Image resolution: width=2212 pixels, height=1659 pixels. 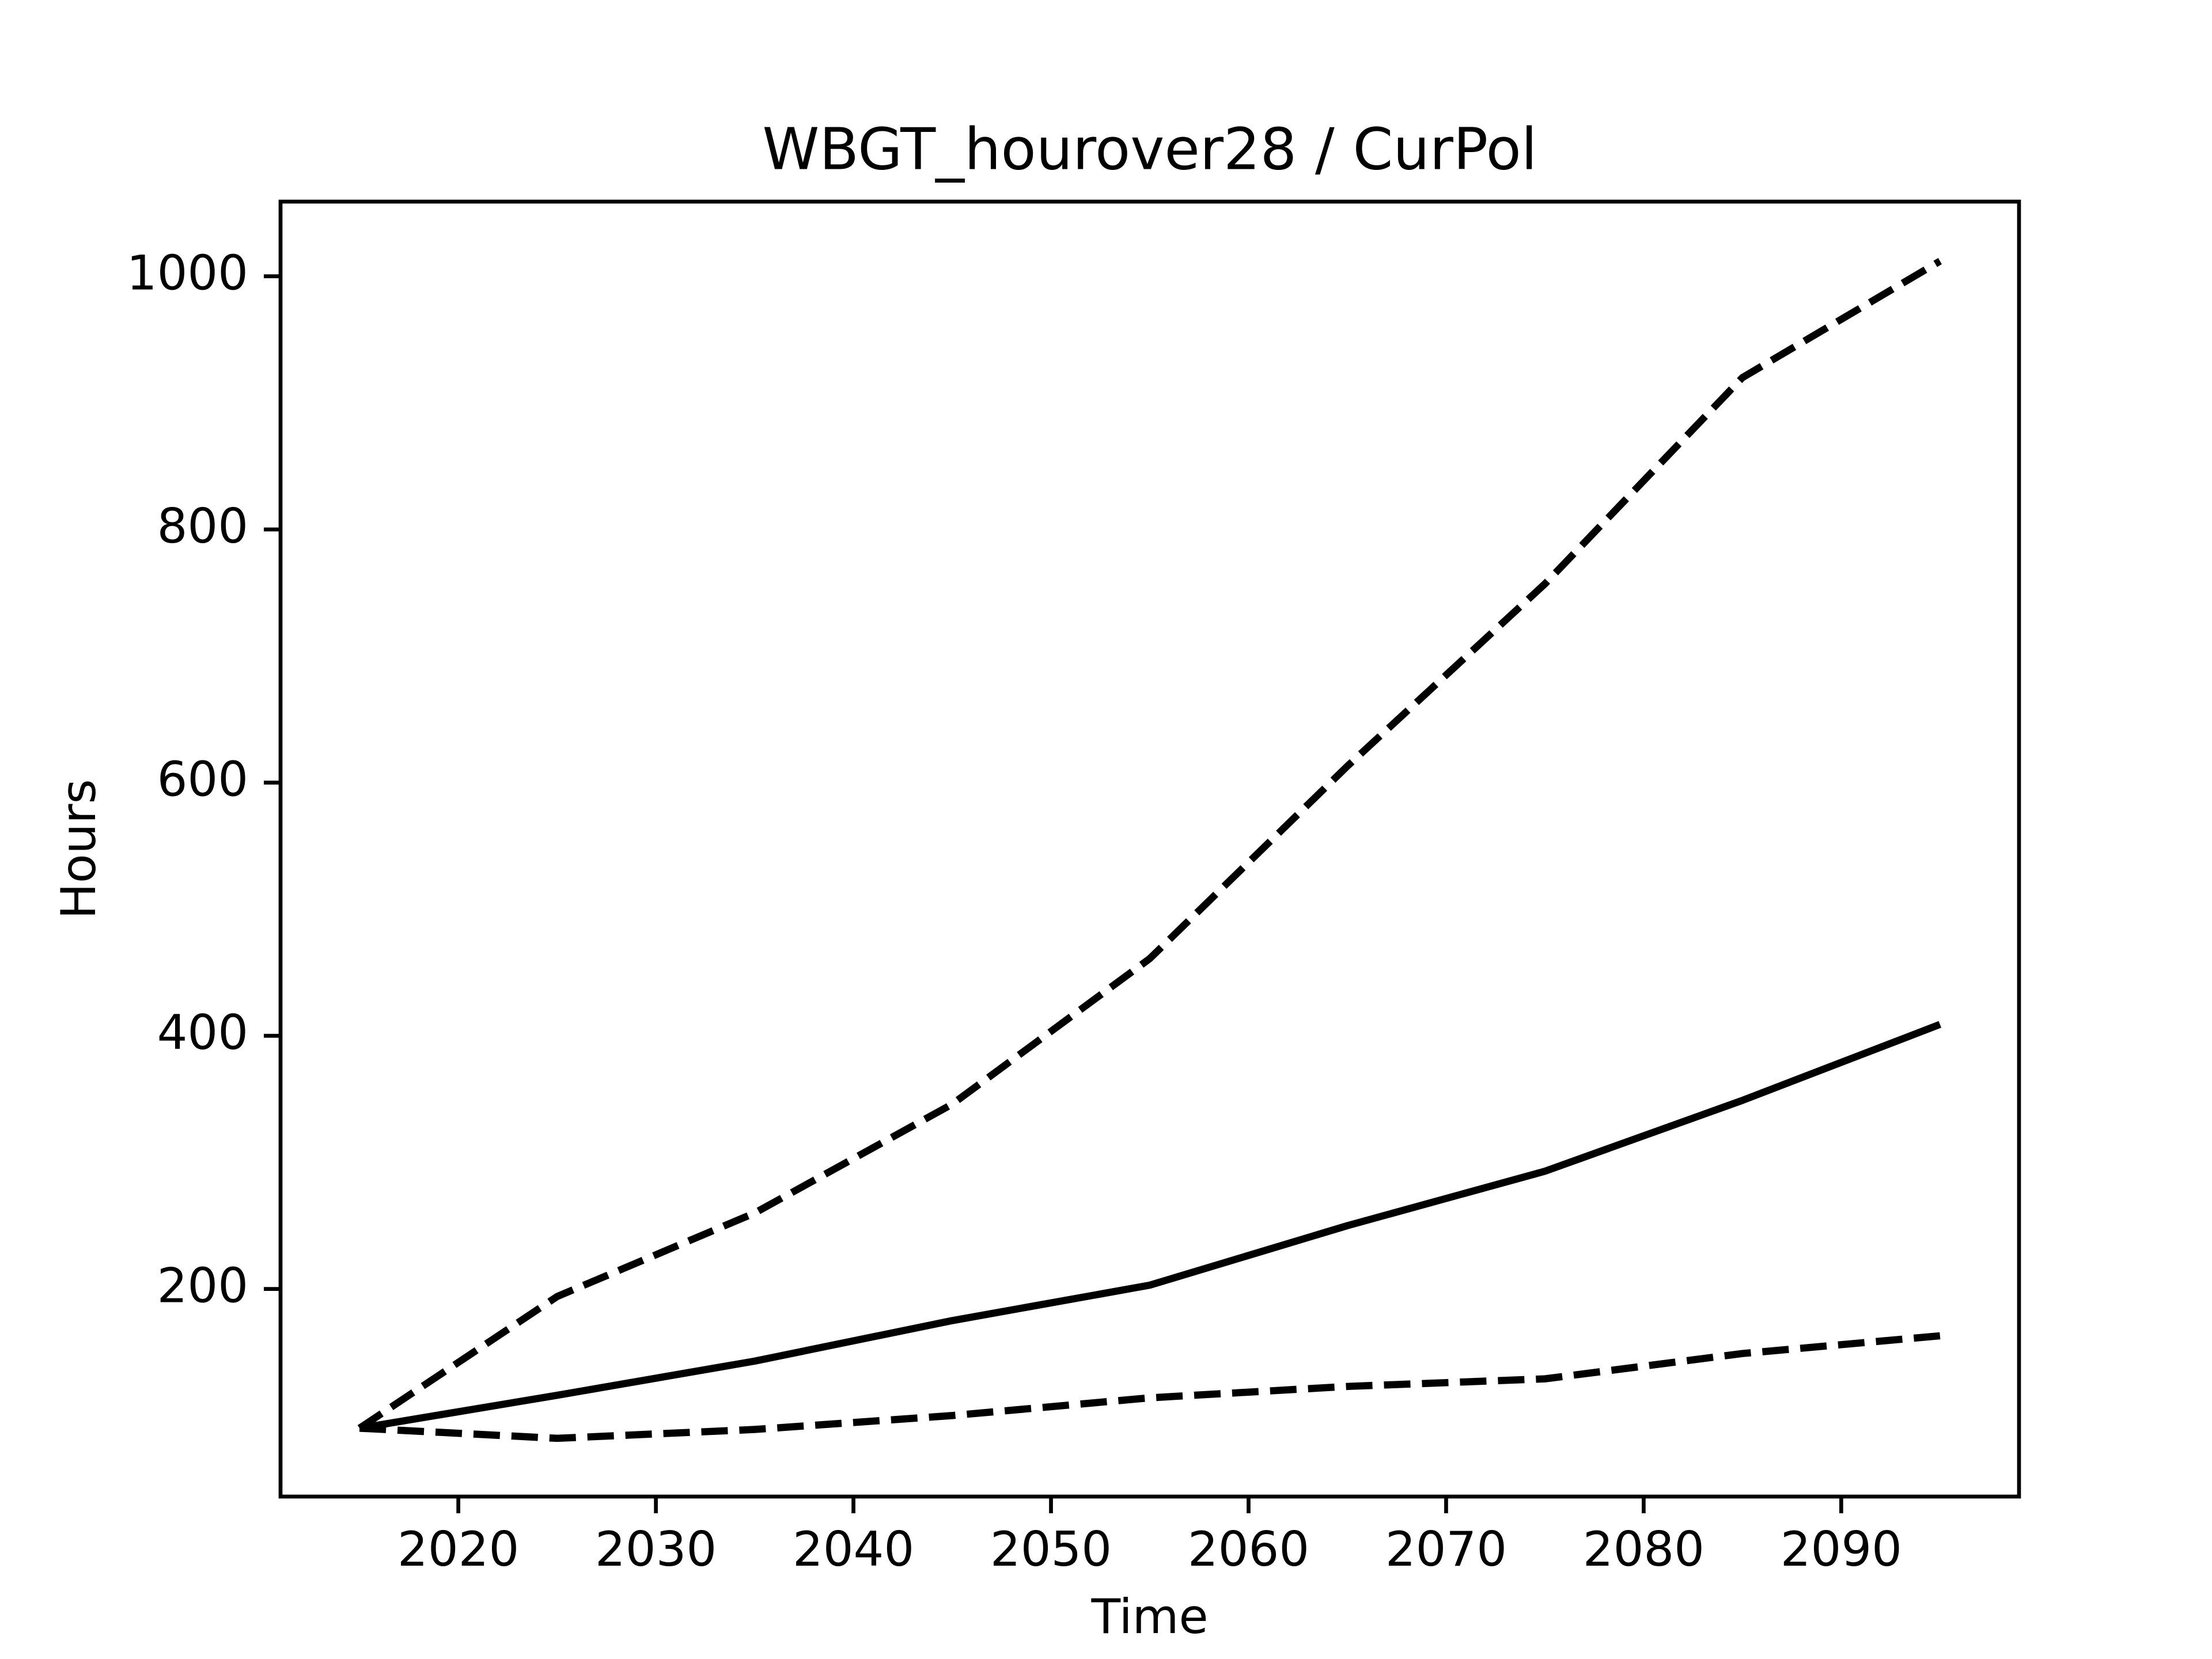 What do you see at coordinates (1446, 1549) in the screenshot?
I see `x-tick-label: 2070` at bounding box center [1446, 1549].